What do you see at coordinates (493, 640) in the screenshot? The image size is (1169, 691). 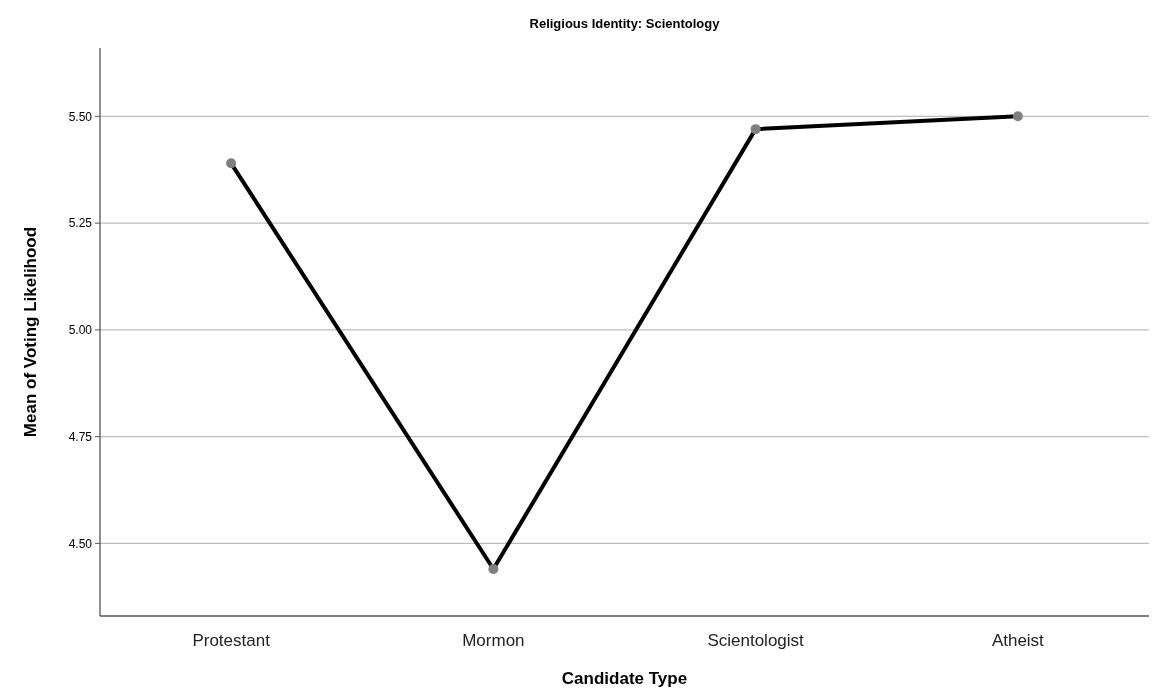 I see `x-tick-label: Mormon` at bounding box center [493, 640].